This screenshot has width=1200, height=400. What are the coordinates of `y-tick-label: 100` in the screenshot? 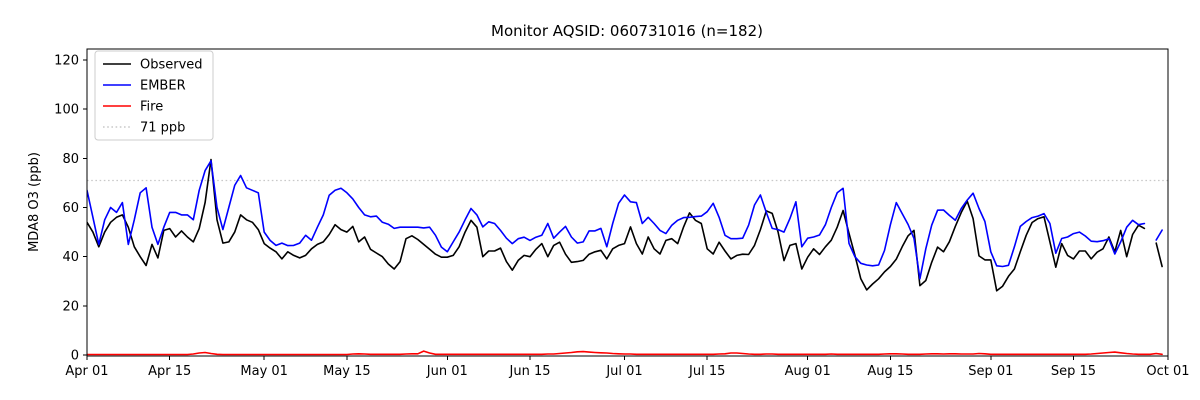 It's located at (66, 110).